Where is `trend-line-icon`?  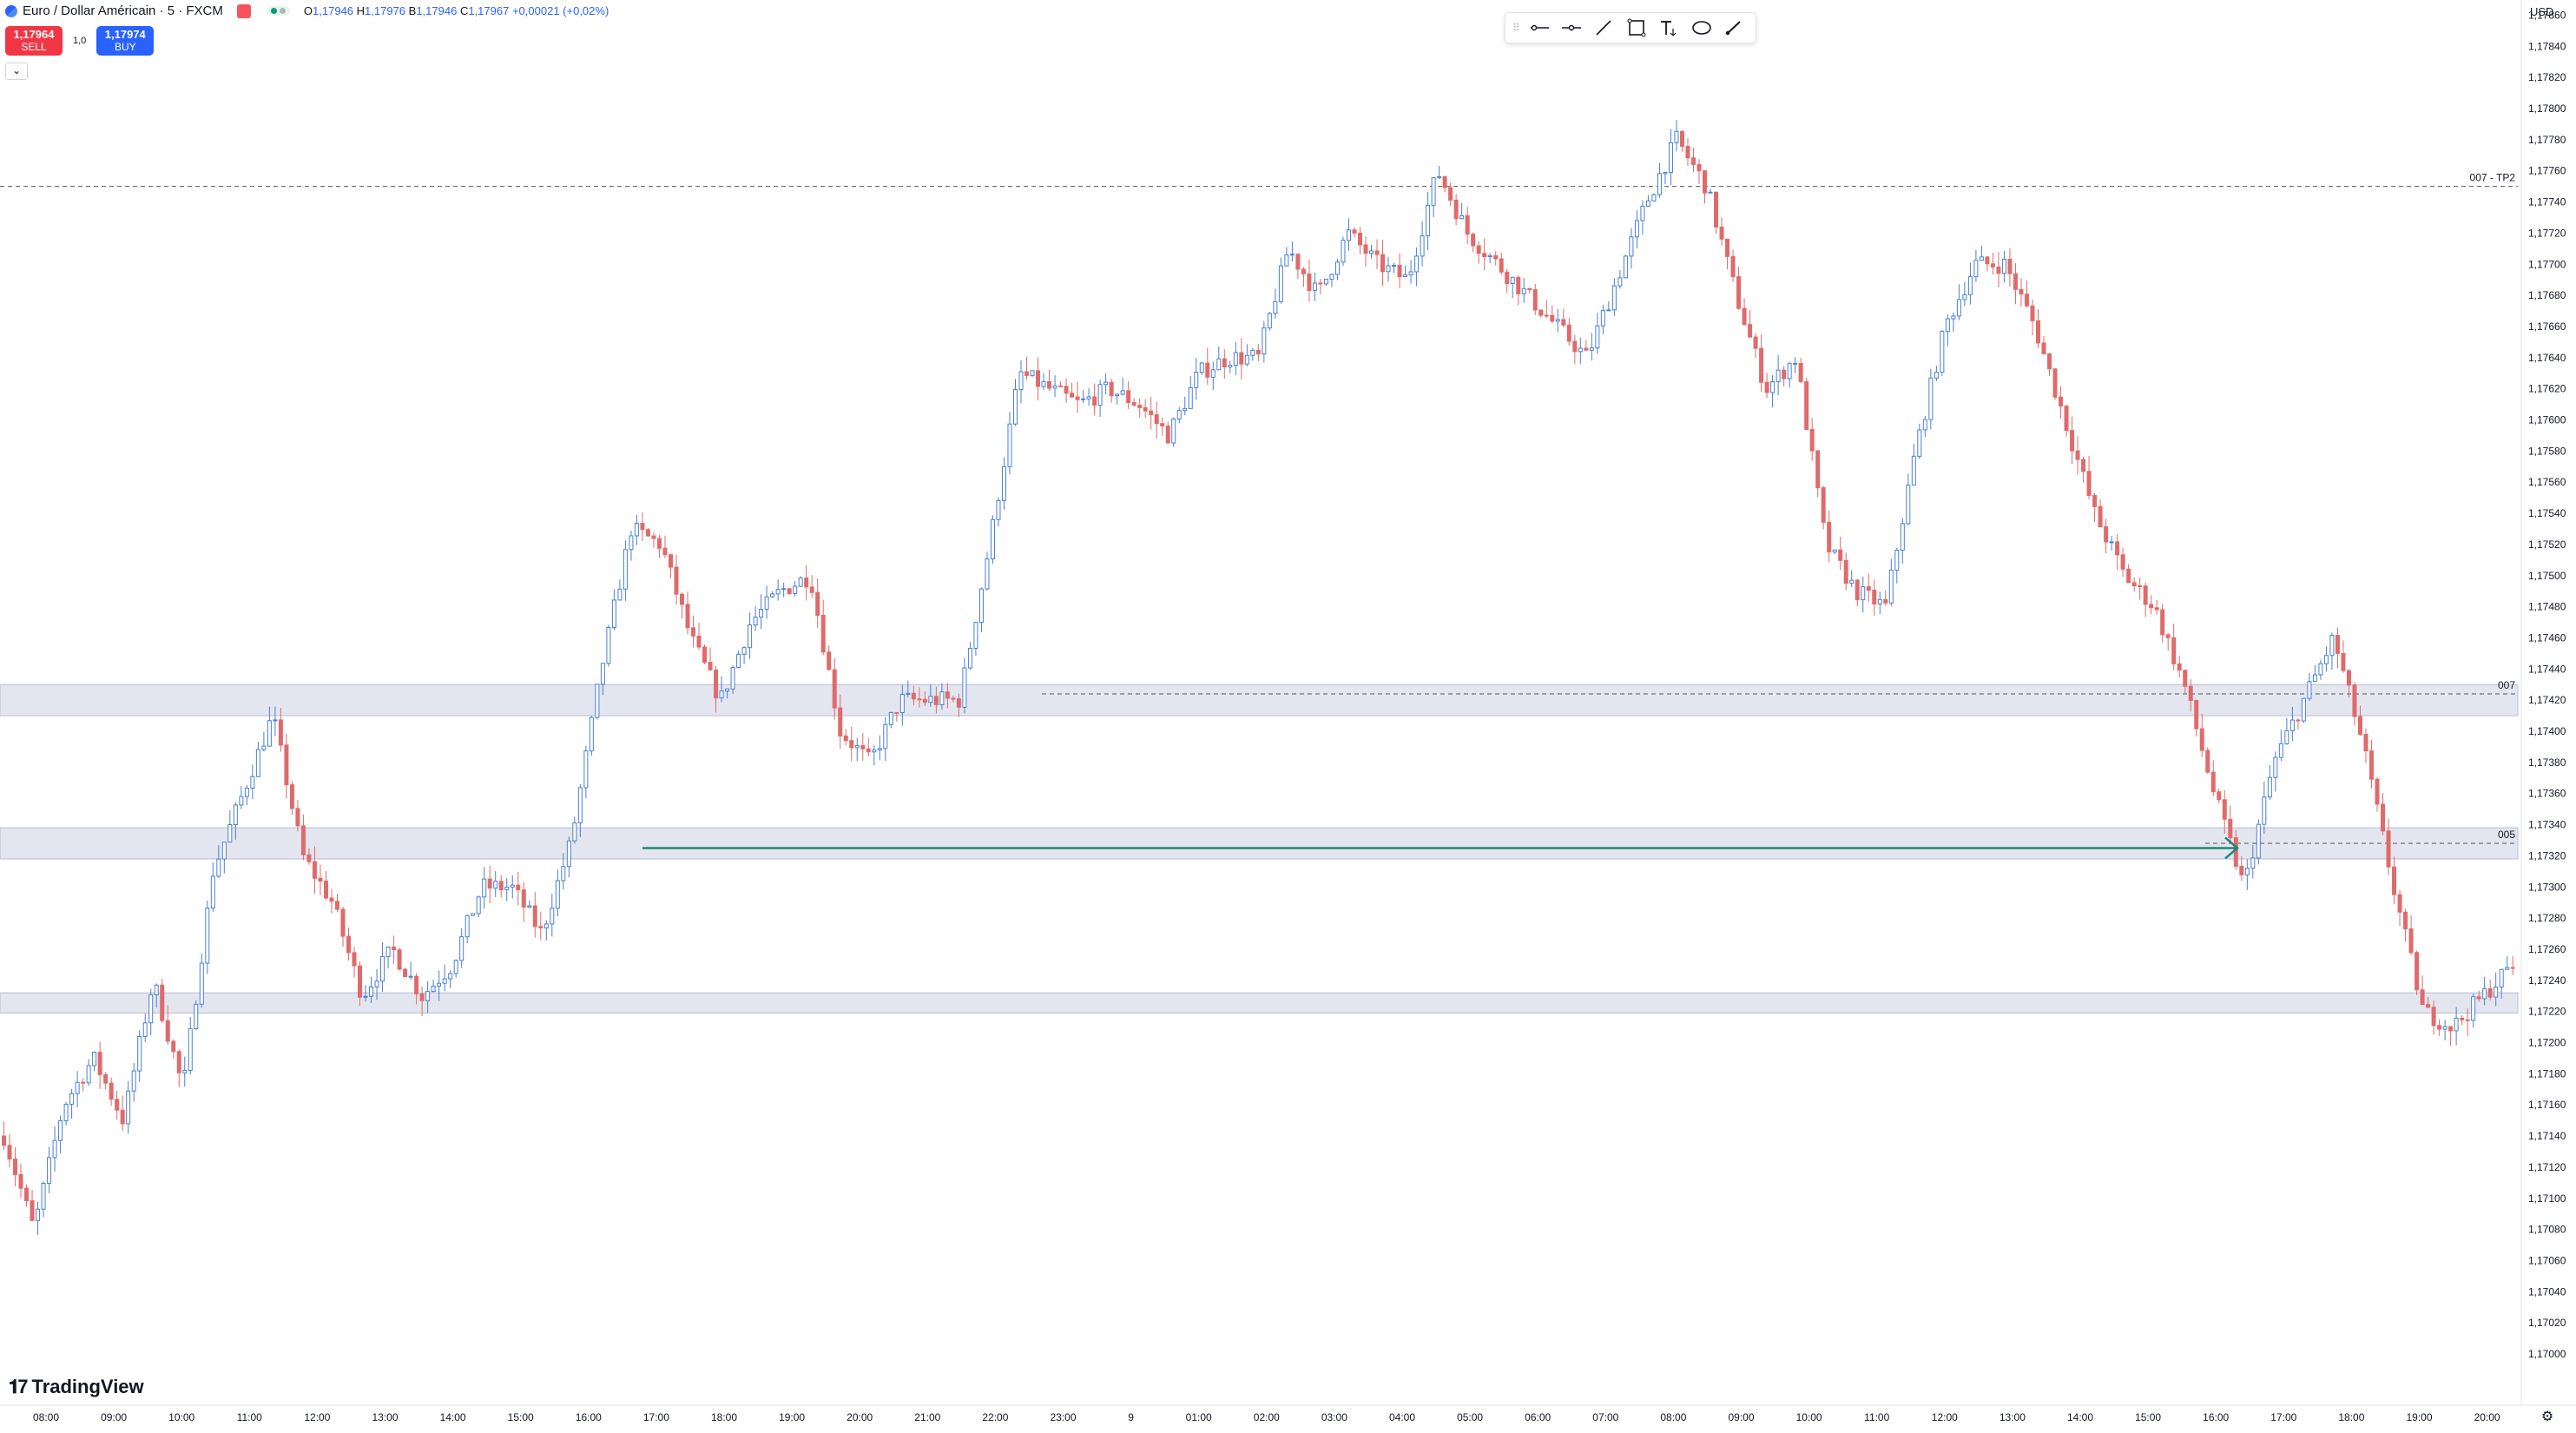
trend-line-icon is located at coordinates (1604, 28).